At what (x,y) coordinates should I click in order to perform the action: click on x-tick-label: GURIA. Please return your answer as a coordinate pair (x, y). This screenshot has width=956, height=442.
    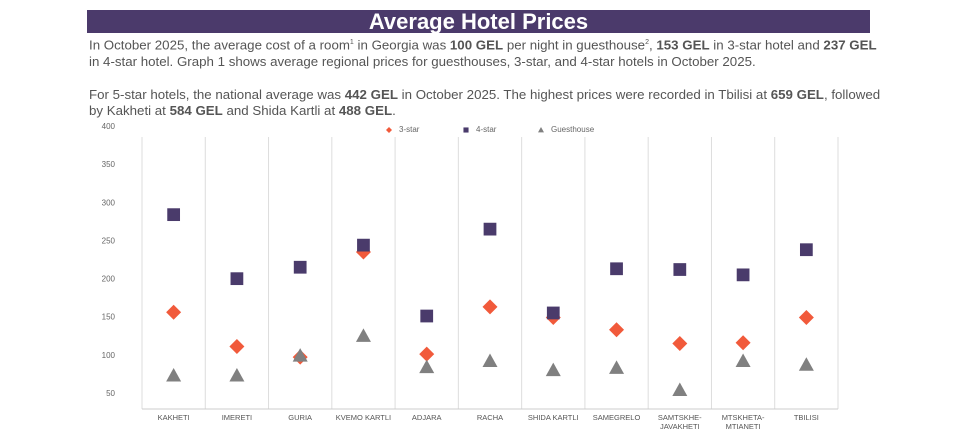
    Looking at the image, I should click on (300, 417).